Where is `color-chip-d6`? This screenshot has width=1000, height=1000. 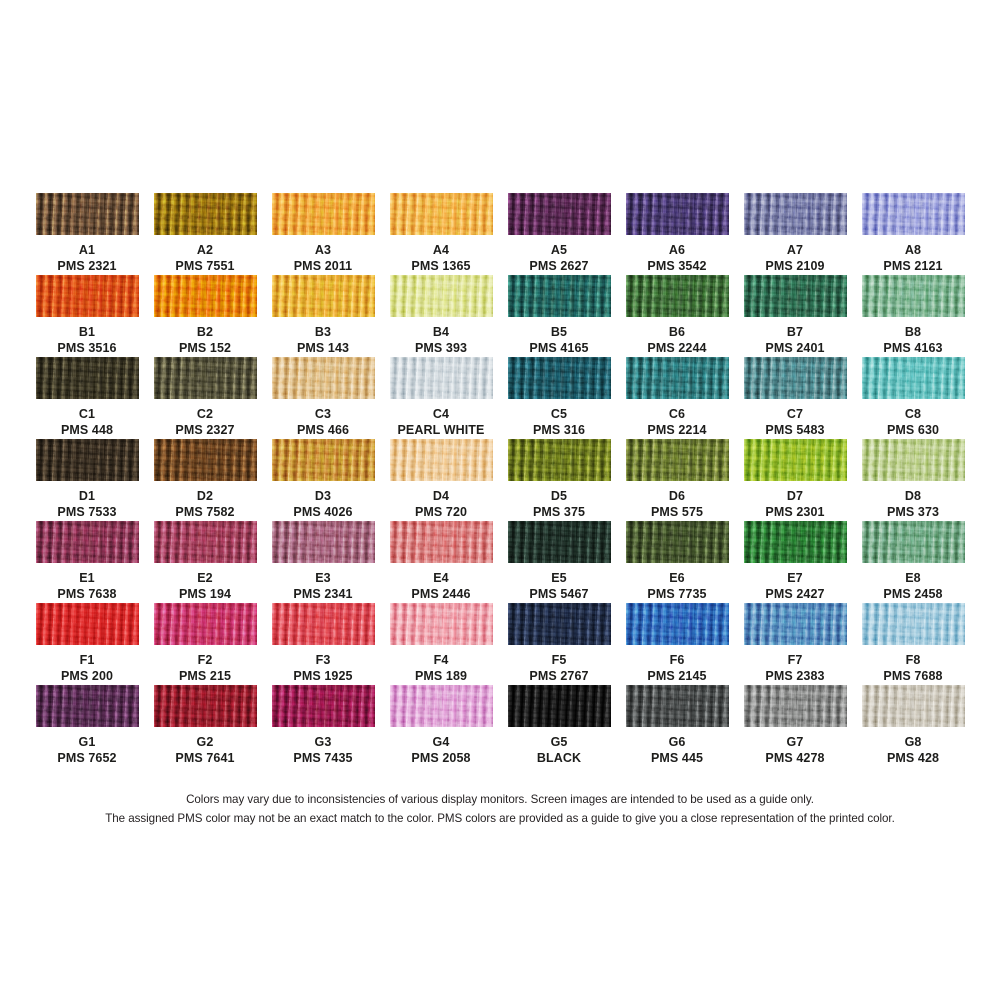 color-chip-d6 is located at coordinates (677, 460).